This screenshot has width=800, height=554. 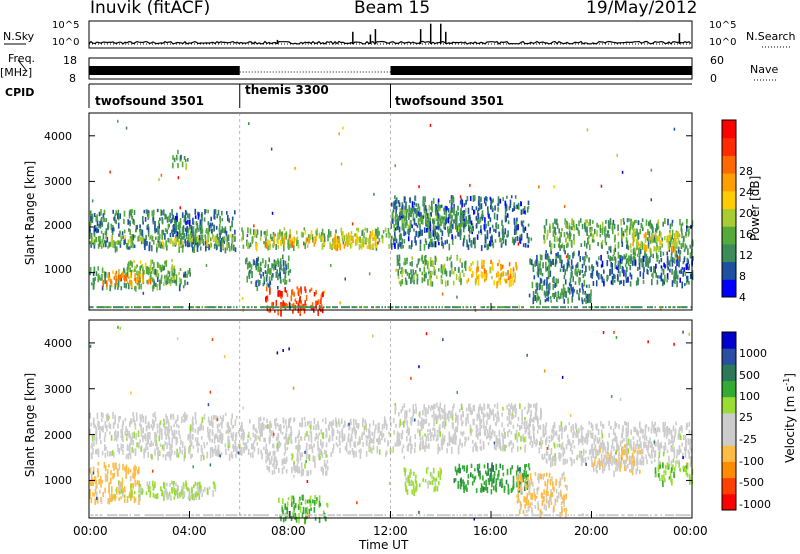 What do you see at coordinates (541, 70) in the screenshot?
I see `frequency-trace` at bounding box center [541, 70].